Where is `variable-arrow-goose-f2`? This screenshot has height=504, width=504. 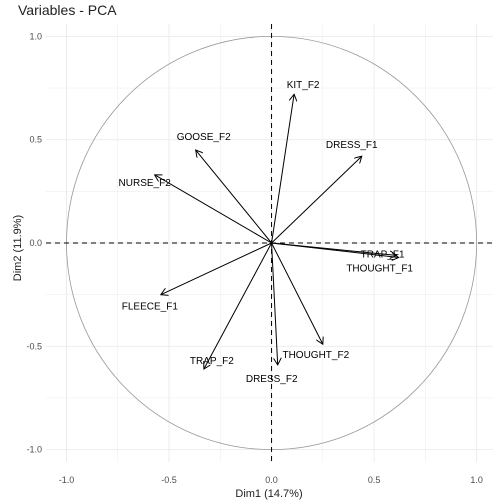 variable-arrow-goose-f2 is located at coordinates (234, 197).